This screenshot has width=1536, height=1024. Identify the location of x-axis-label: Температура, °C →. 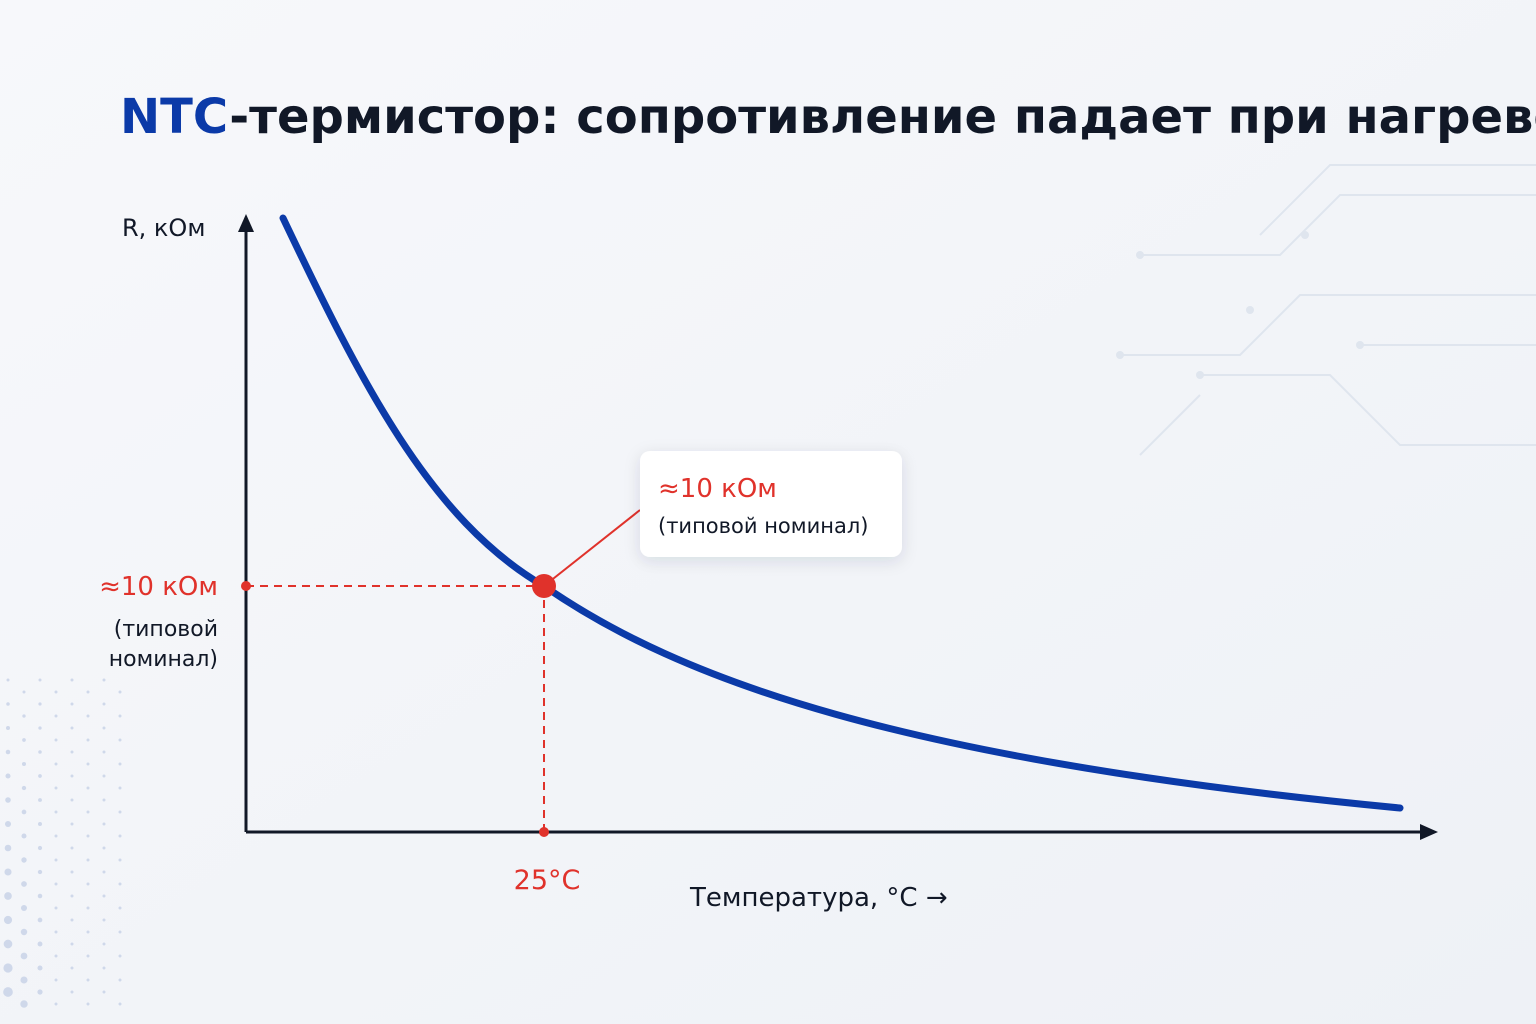
(818, 898).